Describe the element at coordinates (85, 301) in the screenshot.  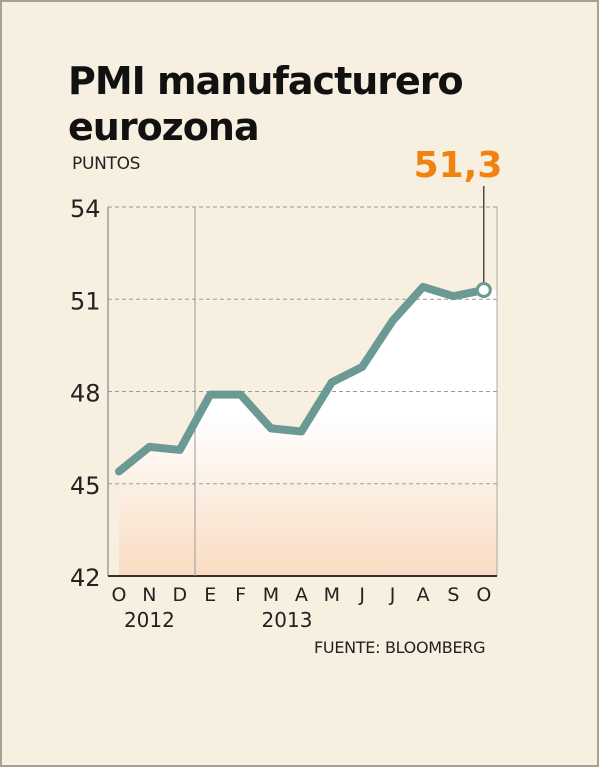
I see `y-tick-label: 51` at that location.